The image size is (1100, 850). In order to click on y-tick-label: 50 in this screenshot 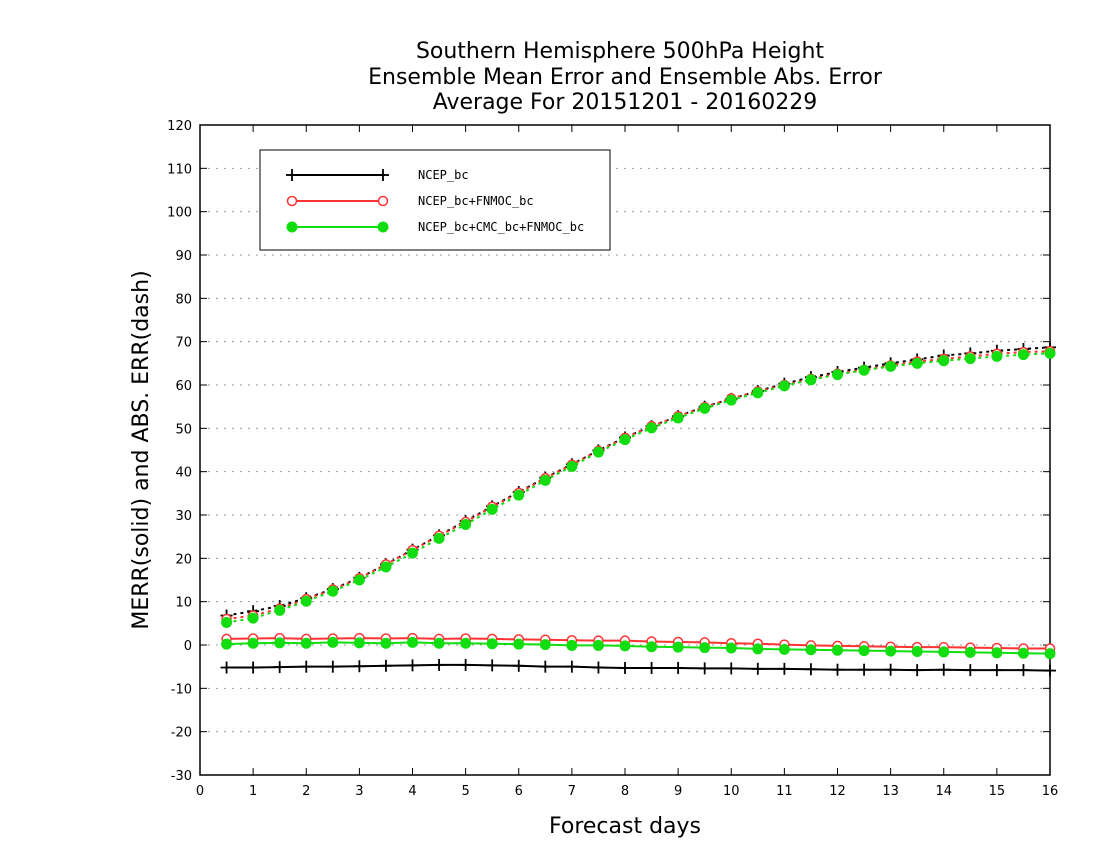, I will do `click(183, 429)`.